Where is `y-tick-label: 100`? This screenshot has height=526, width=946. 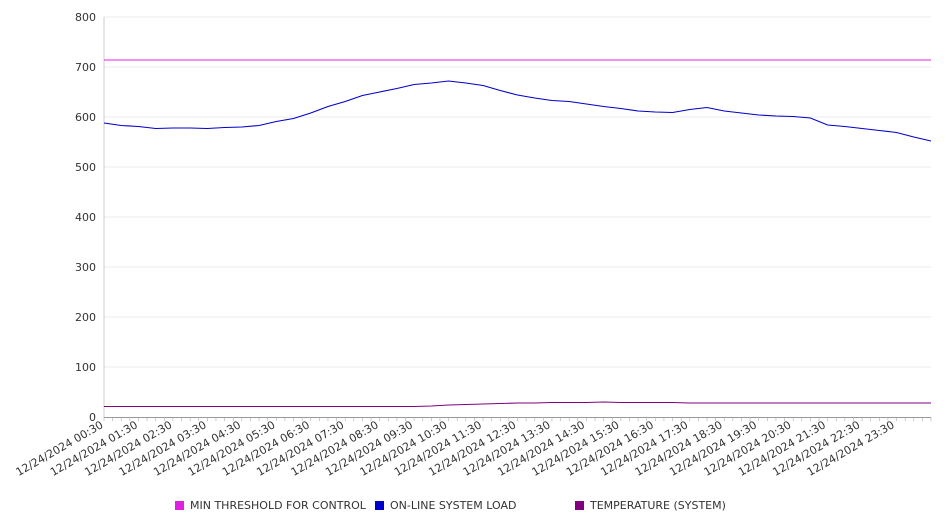
y-tick-label: 100 is located at coordinates (85, 367).